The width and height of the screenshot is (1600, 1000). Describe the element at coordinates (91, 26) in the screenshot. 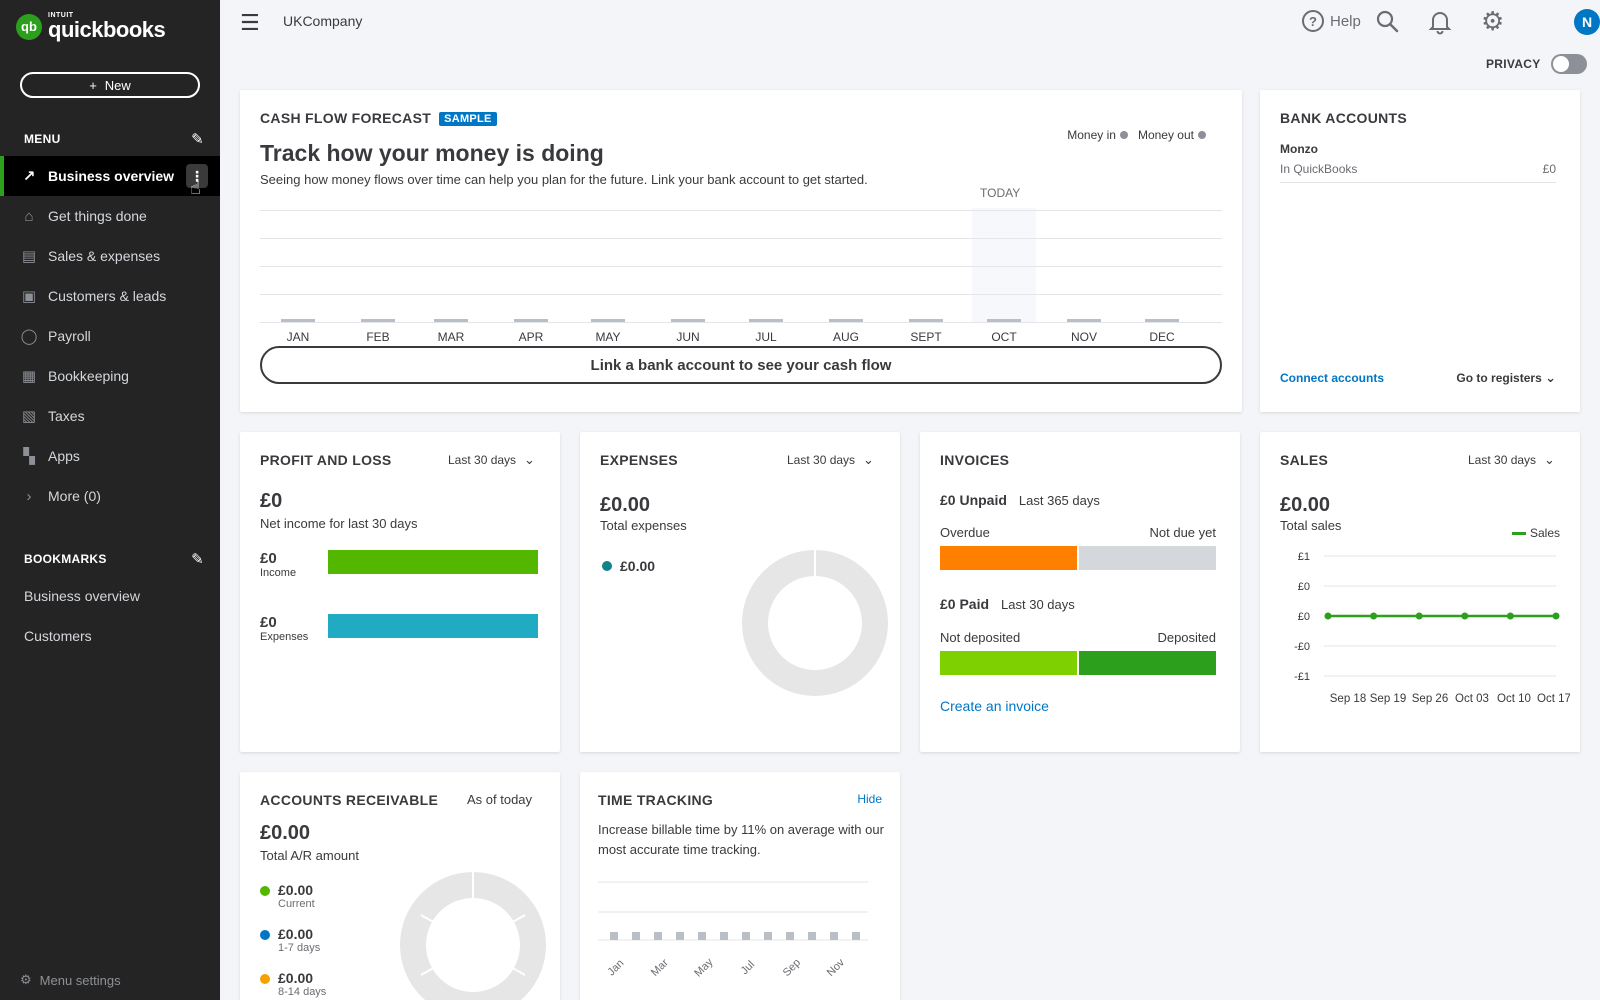

I see `quickbooks-logo: qb INTUIT quickbooks` at that location.